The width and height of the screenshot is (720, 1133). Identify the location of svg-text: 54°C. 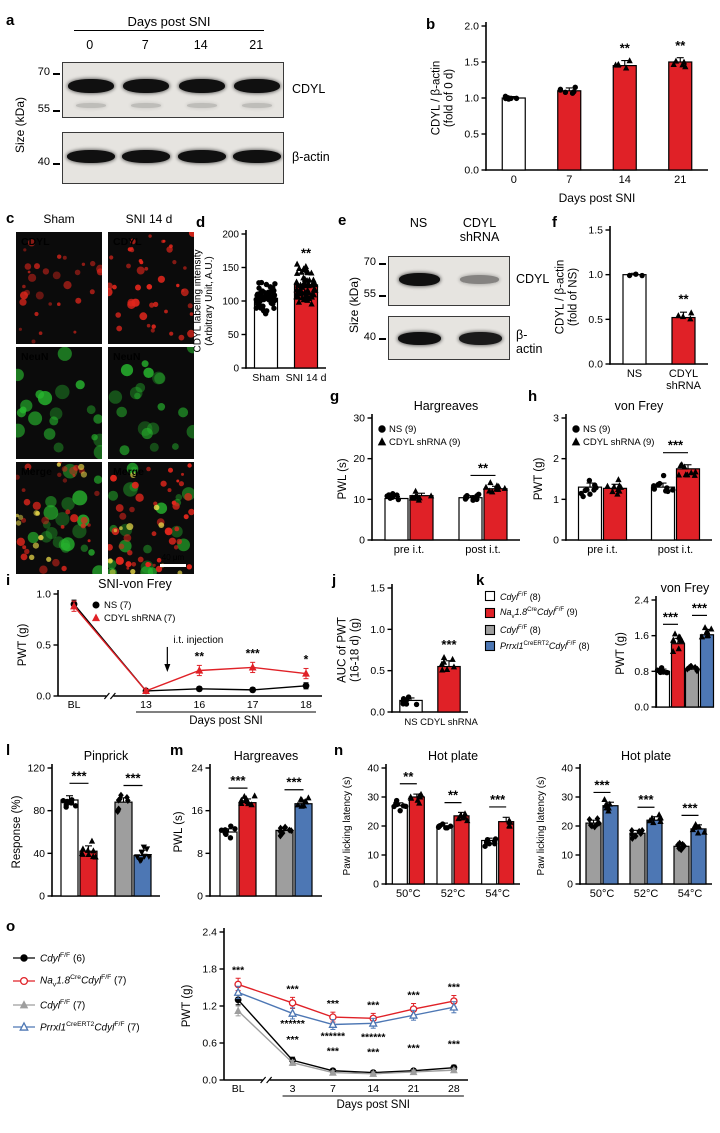
(690, 894).